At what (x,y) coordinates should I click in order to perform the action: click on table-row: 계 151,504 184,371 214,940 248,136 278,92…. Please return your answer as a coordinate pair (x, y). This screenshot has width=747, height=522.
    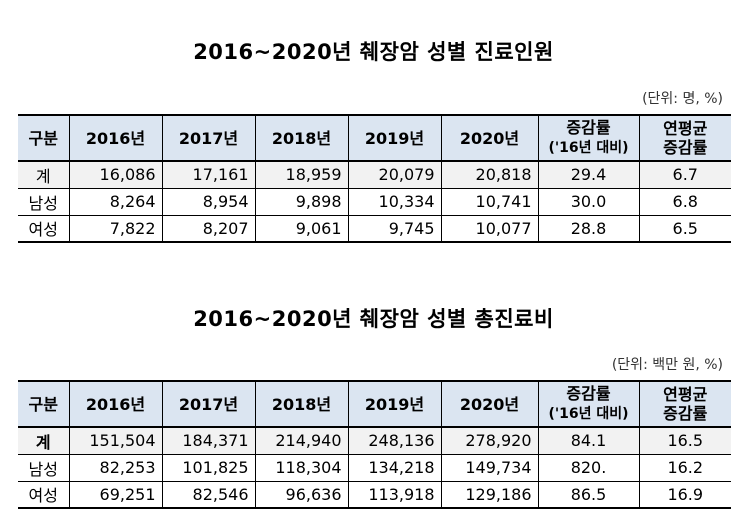
    Looking at the image, I should click on (374, 441).